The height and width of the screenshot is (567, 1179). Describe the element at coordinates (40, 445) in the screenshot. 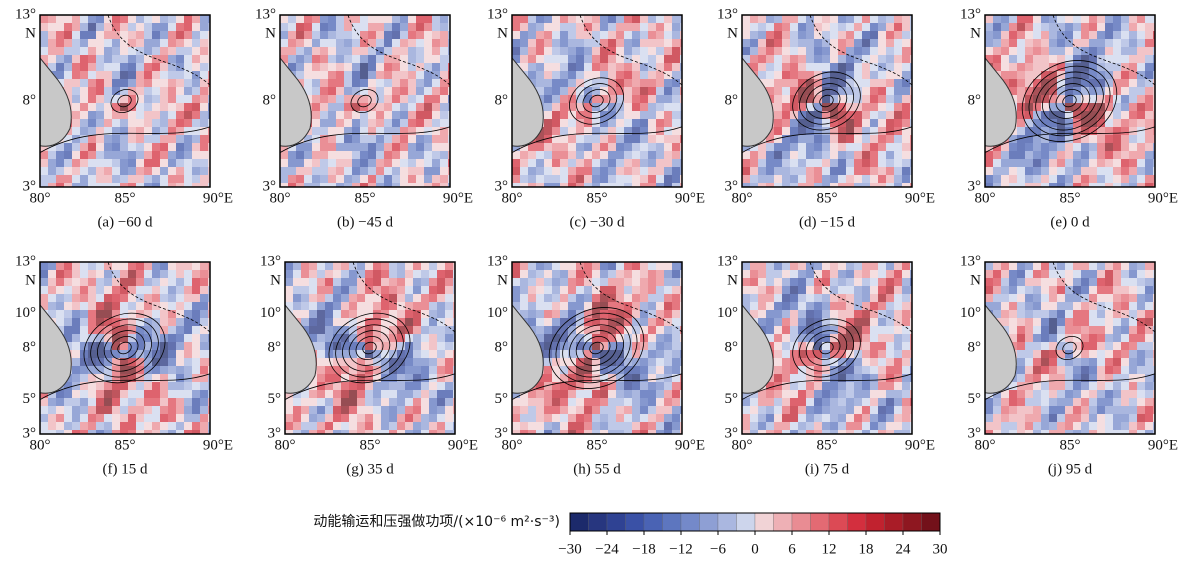

I see `x-tick-label: 80°` at that location.